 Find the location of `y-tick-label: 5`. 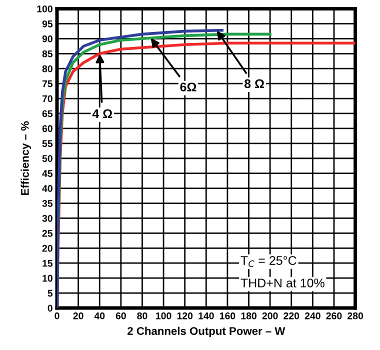

y-tick-label: 5 is located at coordinates (50, 293).